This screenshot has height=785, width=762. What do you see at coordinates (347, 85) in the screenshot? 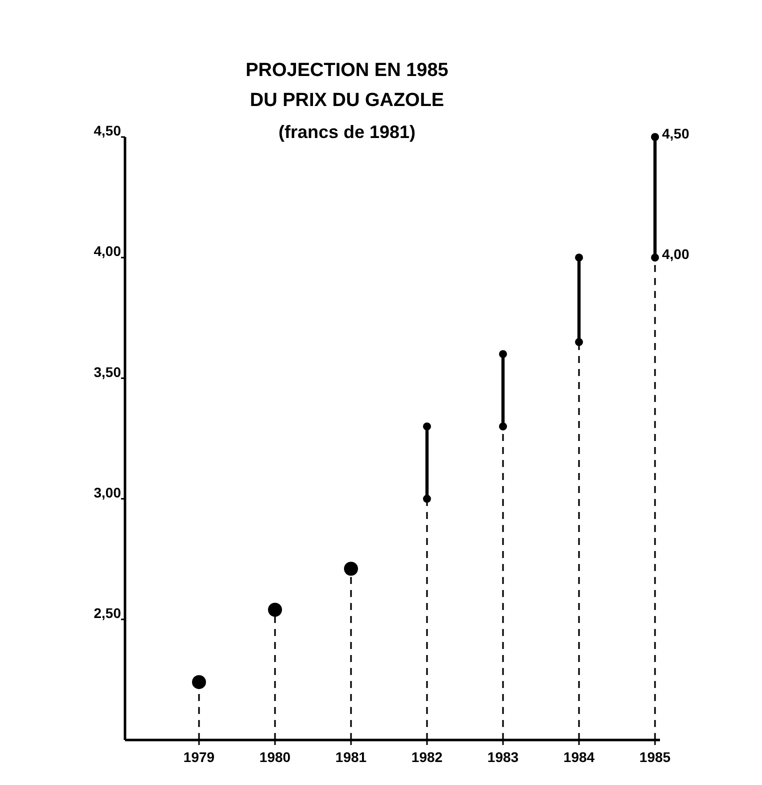
I see `chart-title: PROJECTION EN 1985 DU PRIX DU GAZOLE` at bounding box center [347, 85].